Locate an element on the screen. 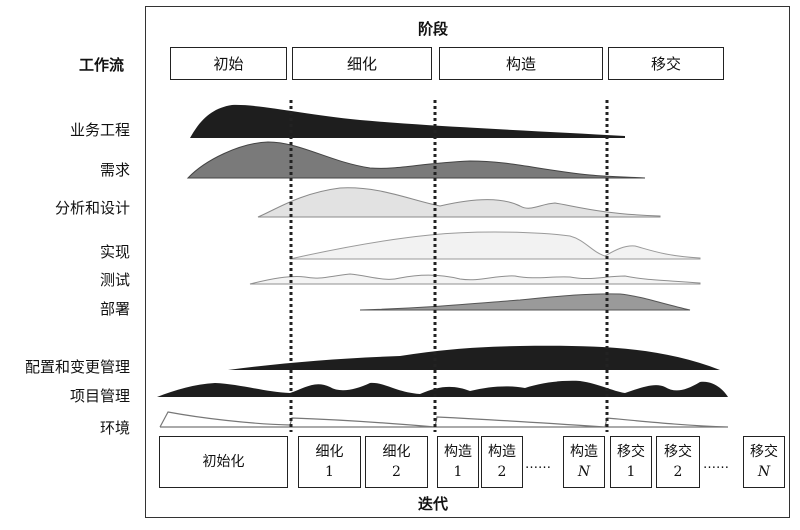 This screenshot has height=530, width=800. workflow-project-management: 项目管理 is located at coordinates (99, 396).